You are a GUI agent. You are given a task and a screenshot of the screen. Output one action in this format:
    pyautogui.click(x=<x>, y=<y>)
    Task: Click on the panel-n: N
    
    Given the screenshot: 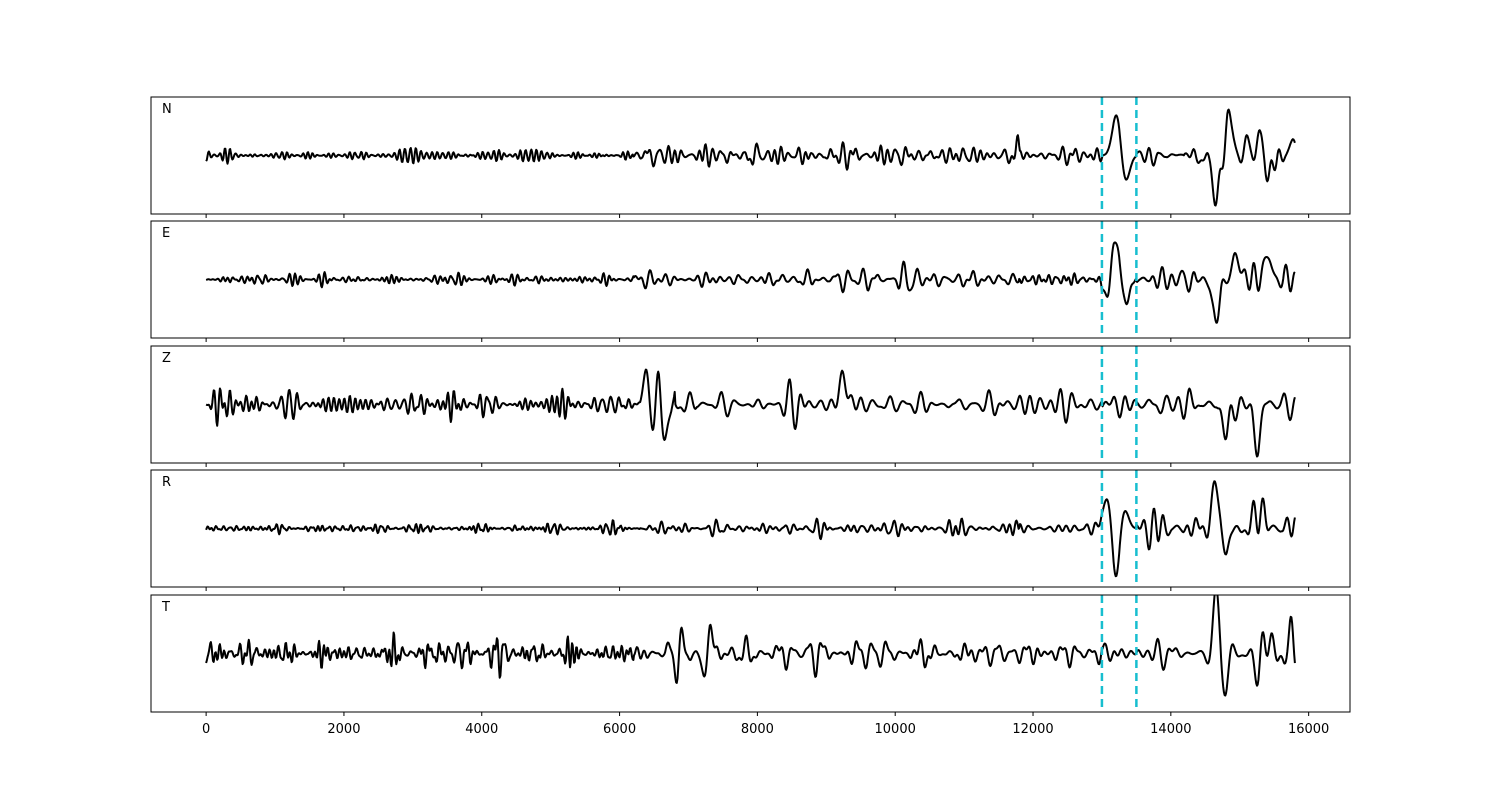 What is the action you would take?
    pyautogui.click(x=750, y=157)
    